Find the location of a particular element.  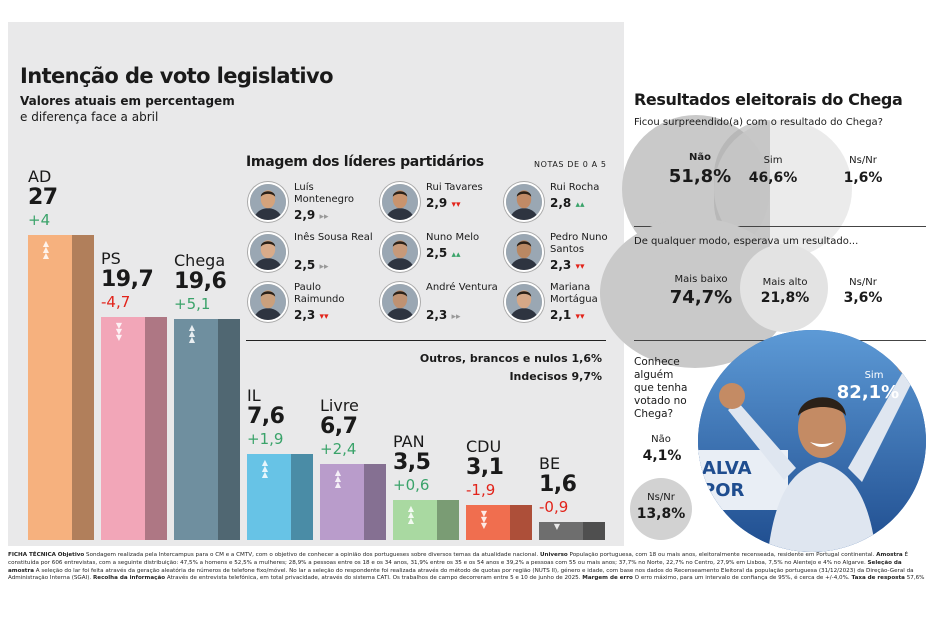

chart-subtitle-secondary: e diferença face a abril is located at coordinates (89, 117).